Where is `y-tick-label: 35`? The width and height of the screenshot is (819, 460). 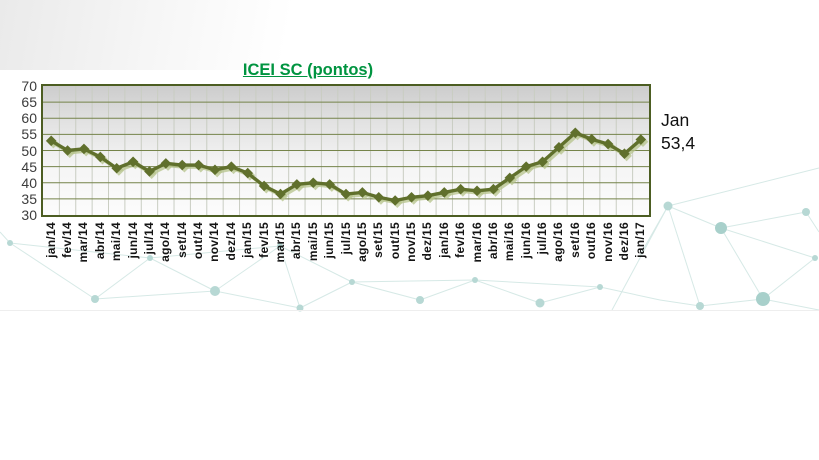
y-tick-label: 35 is located at coordinates (29, 198).